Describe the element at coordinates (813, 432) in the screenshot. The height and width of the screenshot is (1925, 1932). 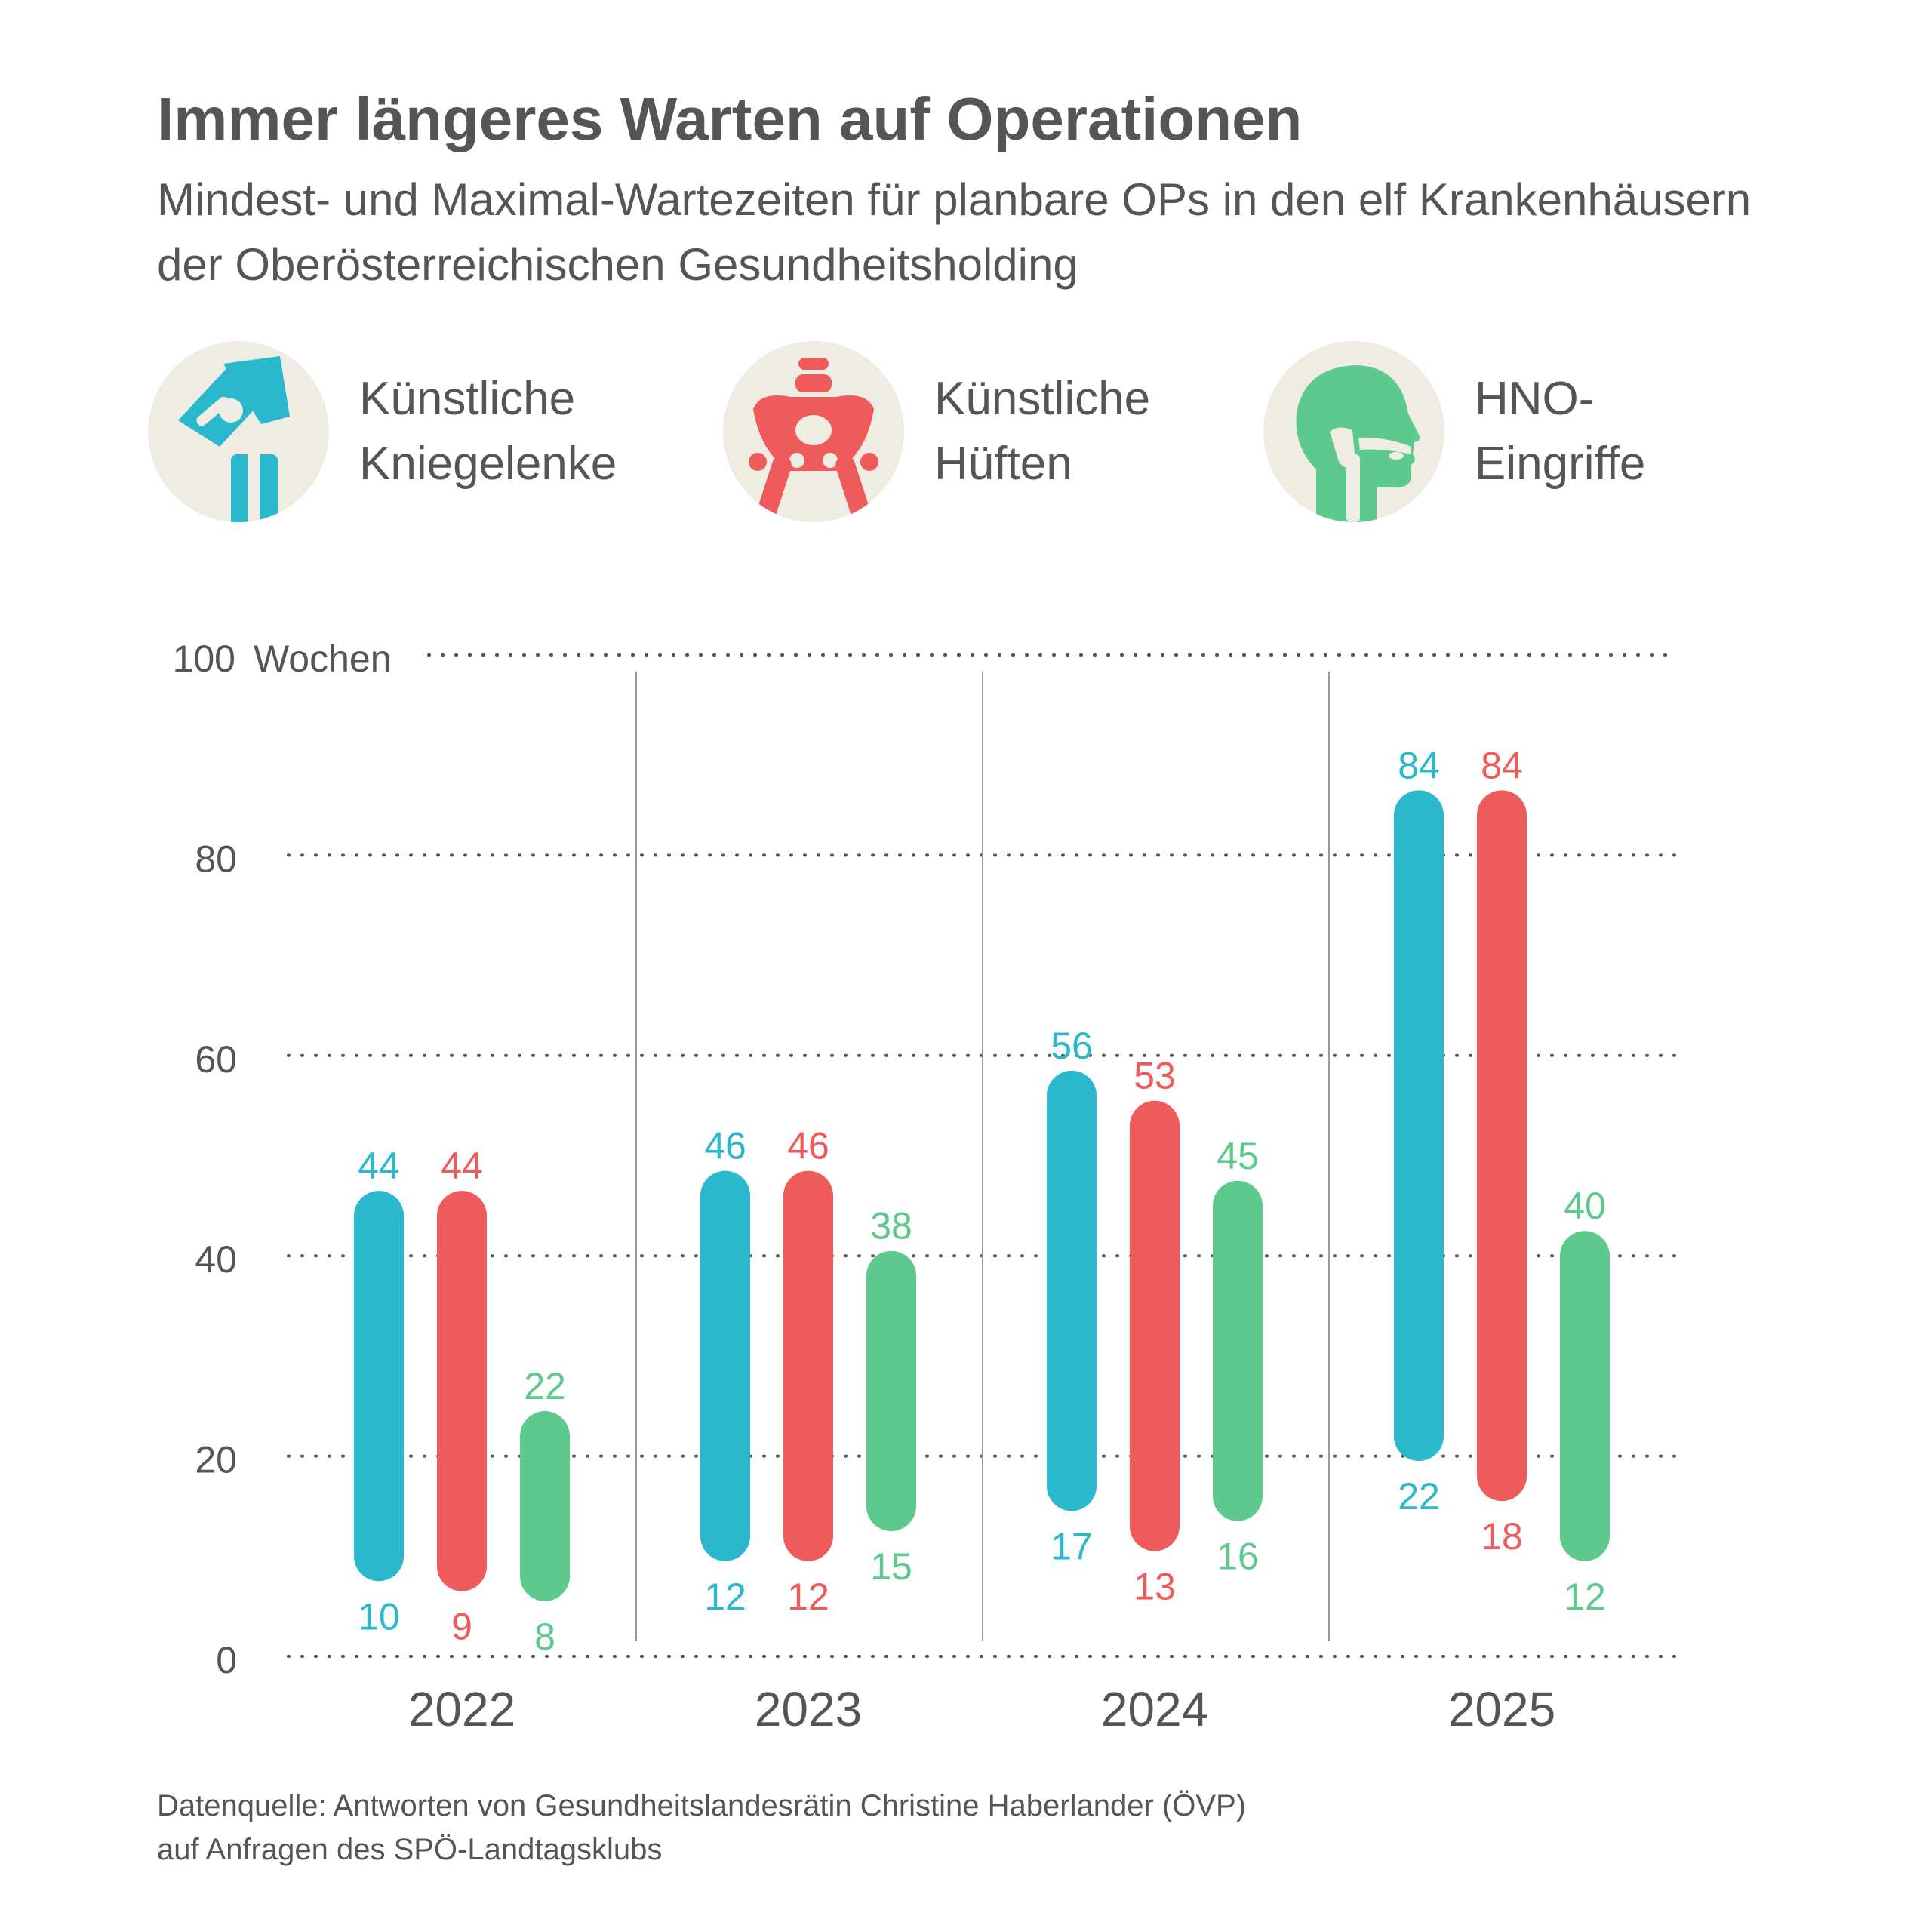
I see `pelvis-icon` at that location.